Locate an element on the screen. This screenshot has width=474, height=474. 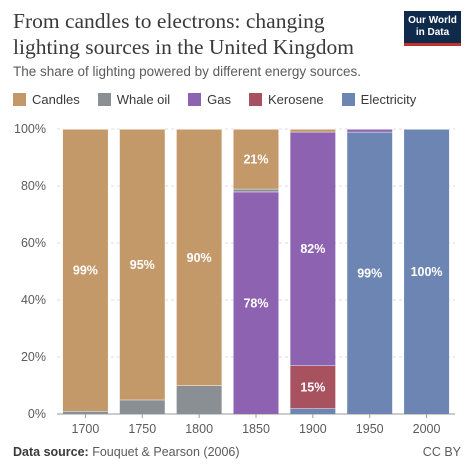
logo-text: Our World in Data is located at coordinates (432, 26).